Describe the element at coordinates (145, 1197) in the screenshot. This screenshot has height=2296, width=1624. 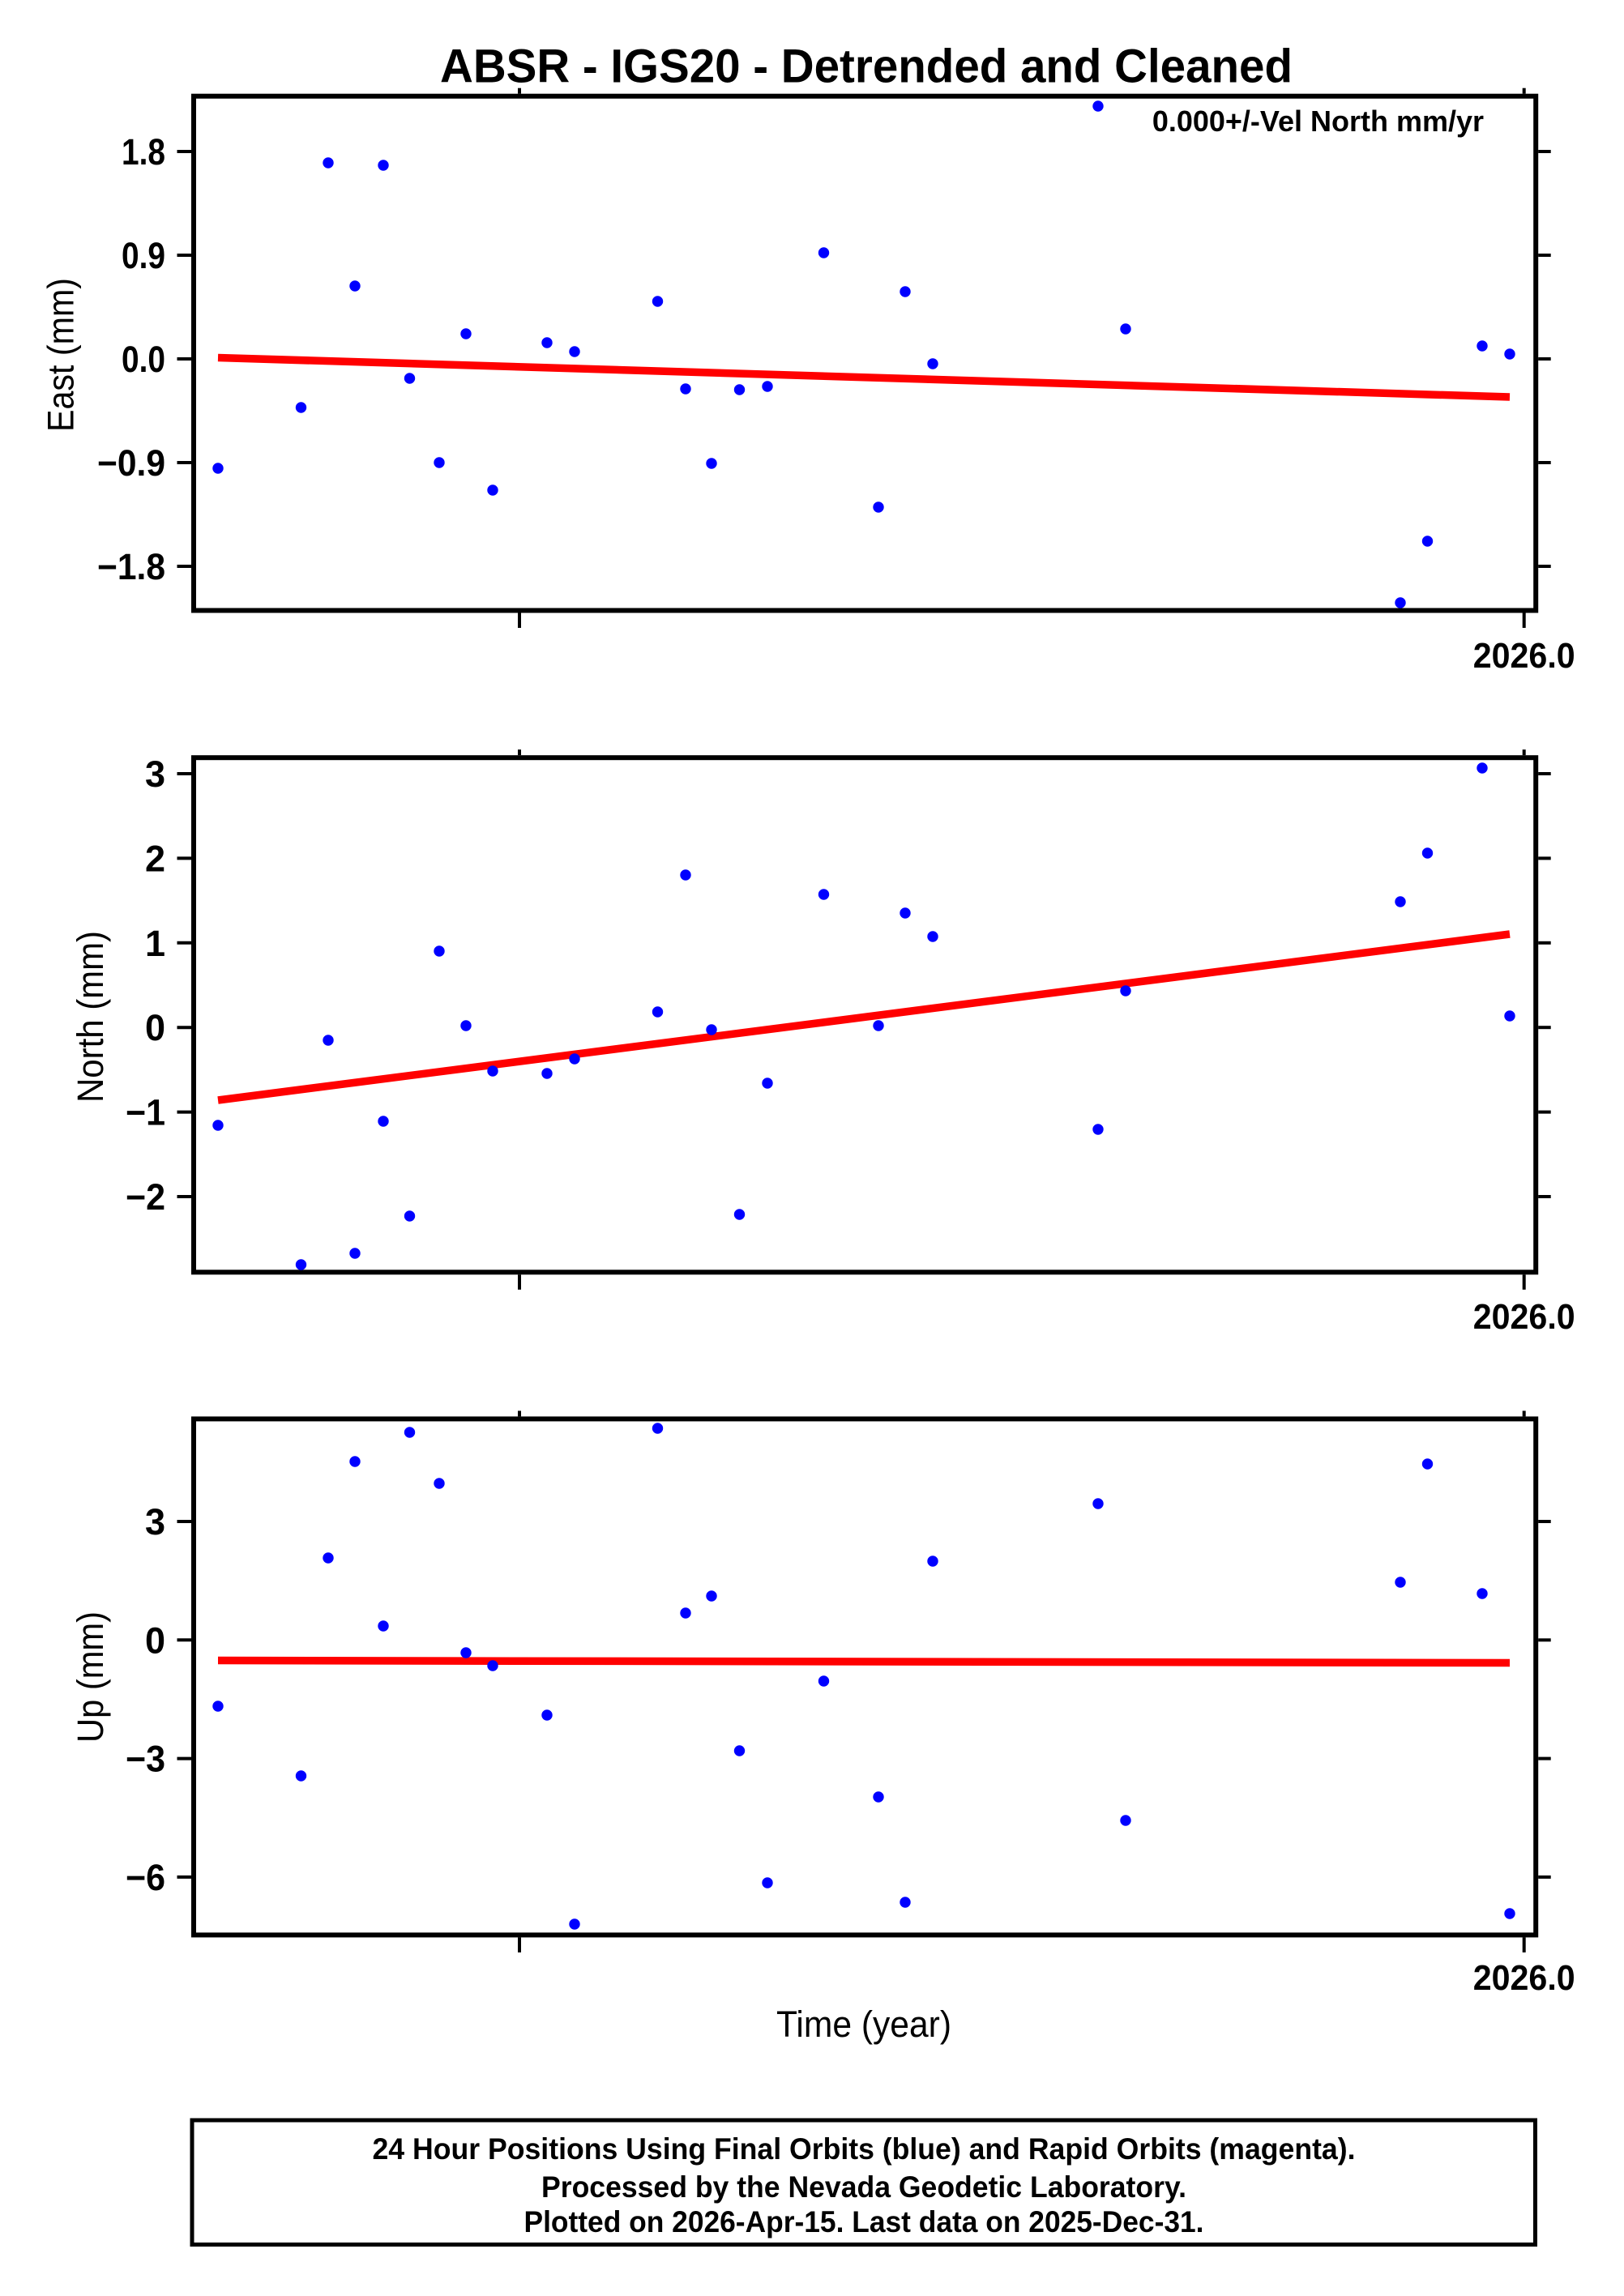
I see `svg-text: −2` at that location.